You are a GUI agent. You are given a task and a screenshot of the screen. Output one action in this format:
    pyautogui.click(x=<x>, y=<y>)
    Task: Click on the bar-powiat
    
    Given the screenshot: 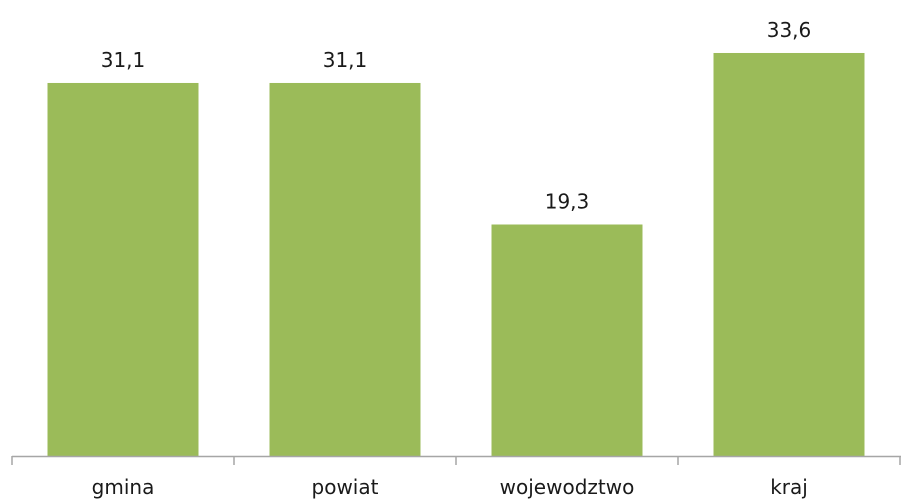 What is the action you would take?
    pyautogui.click(x=345, y=269)
    